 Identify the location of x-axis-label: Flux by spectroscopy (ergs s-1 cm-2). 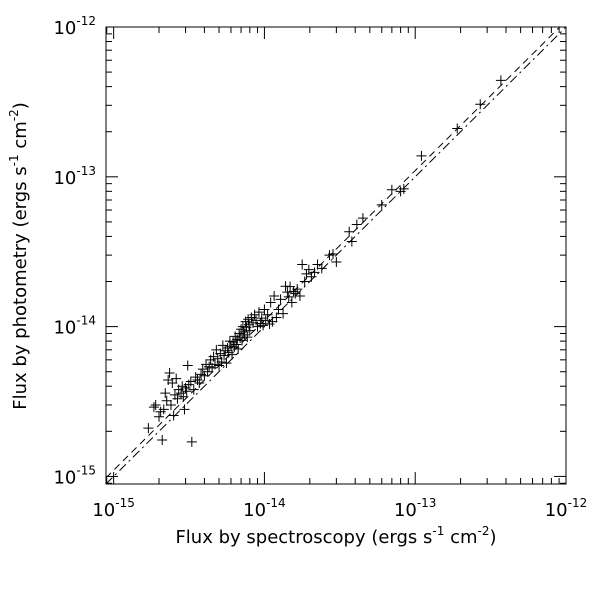
(335, 536).